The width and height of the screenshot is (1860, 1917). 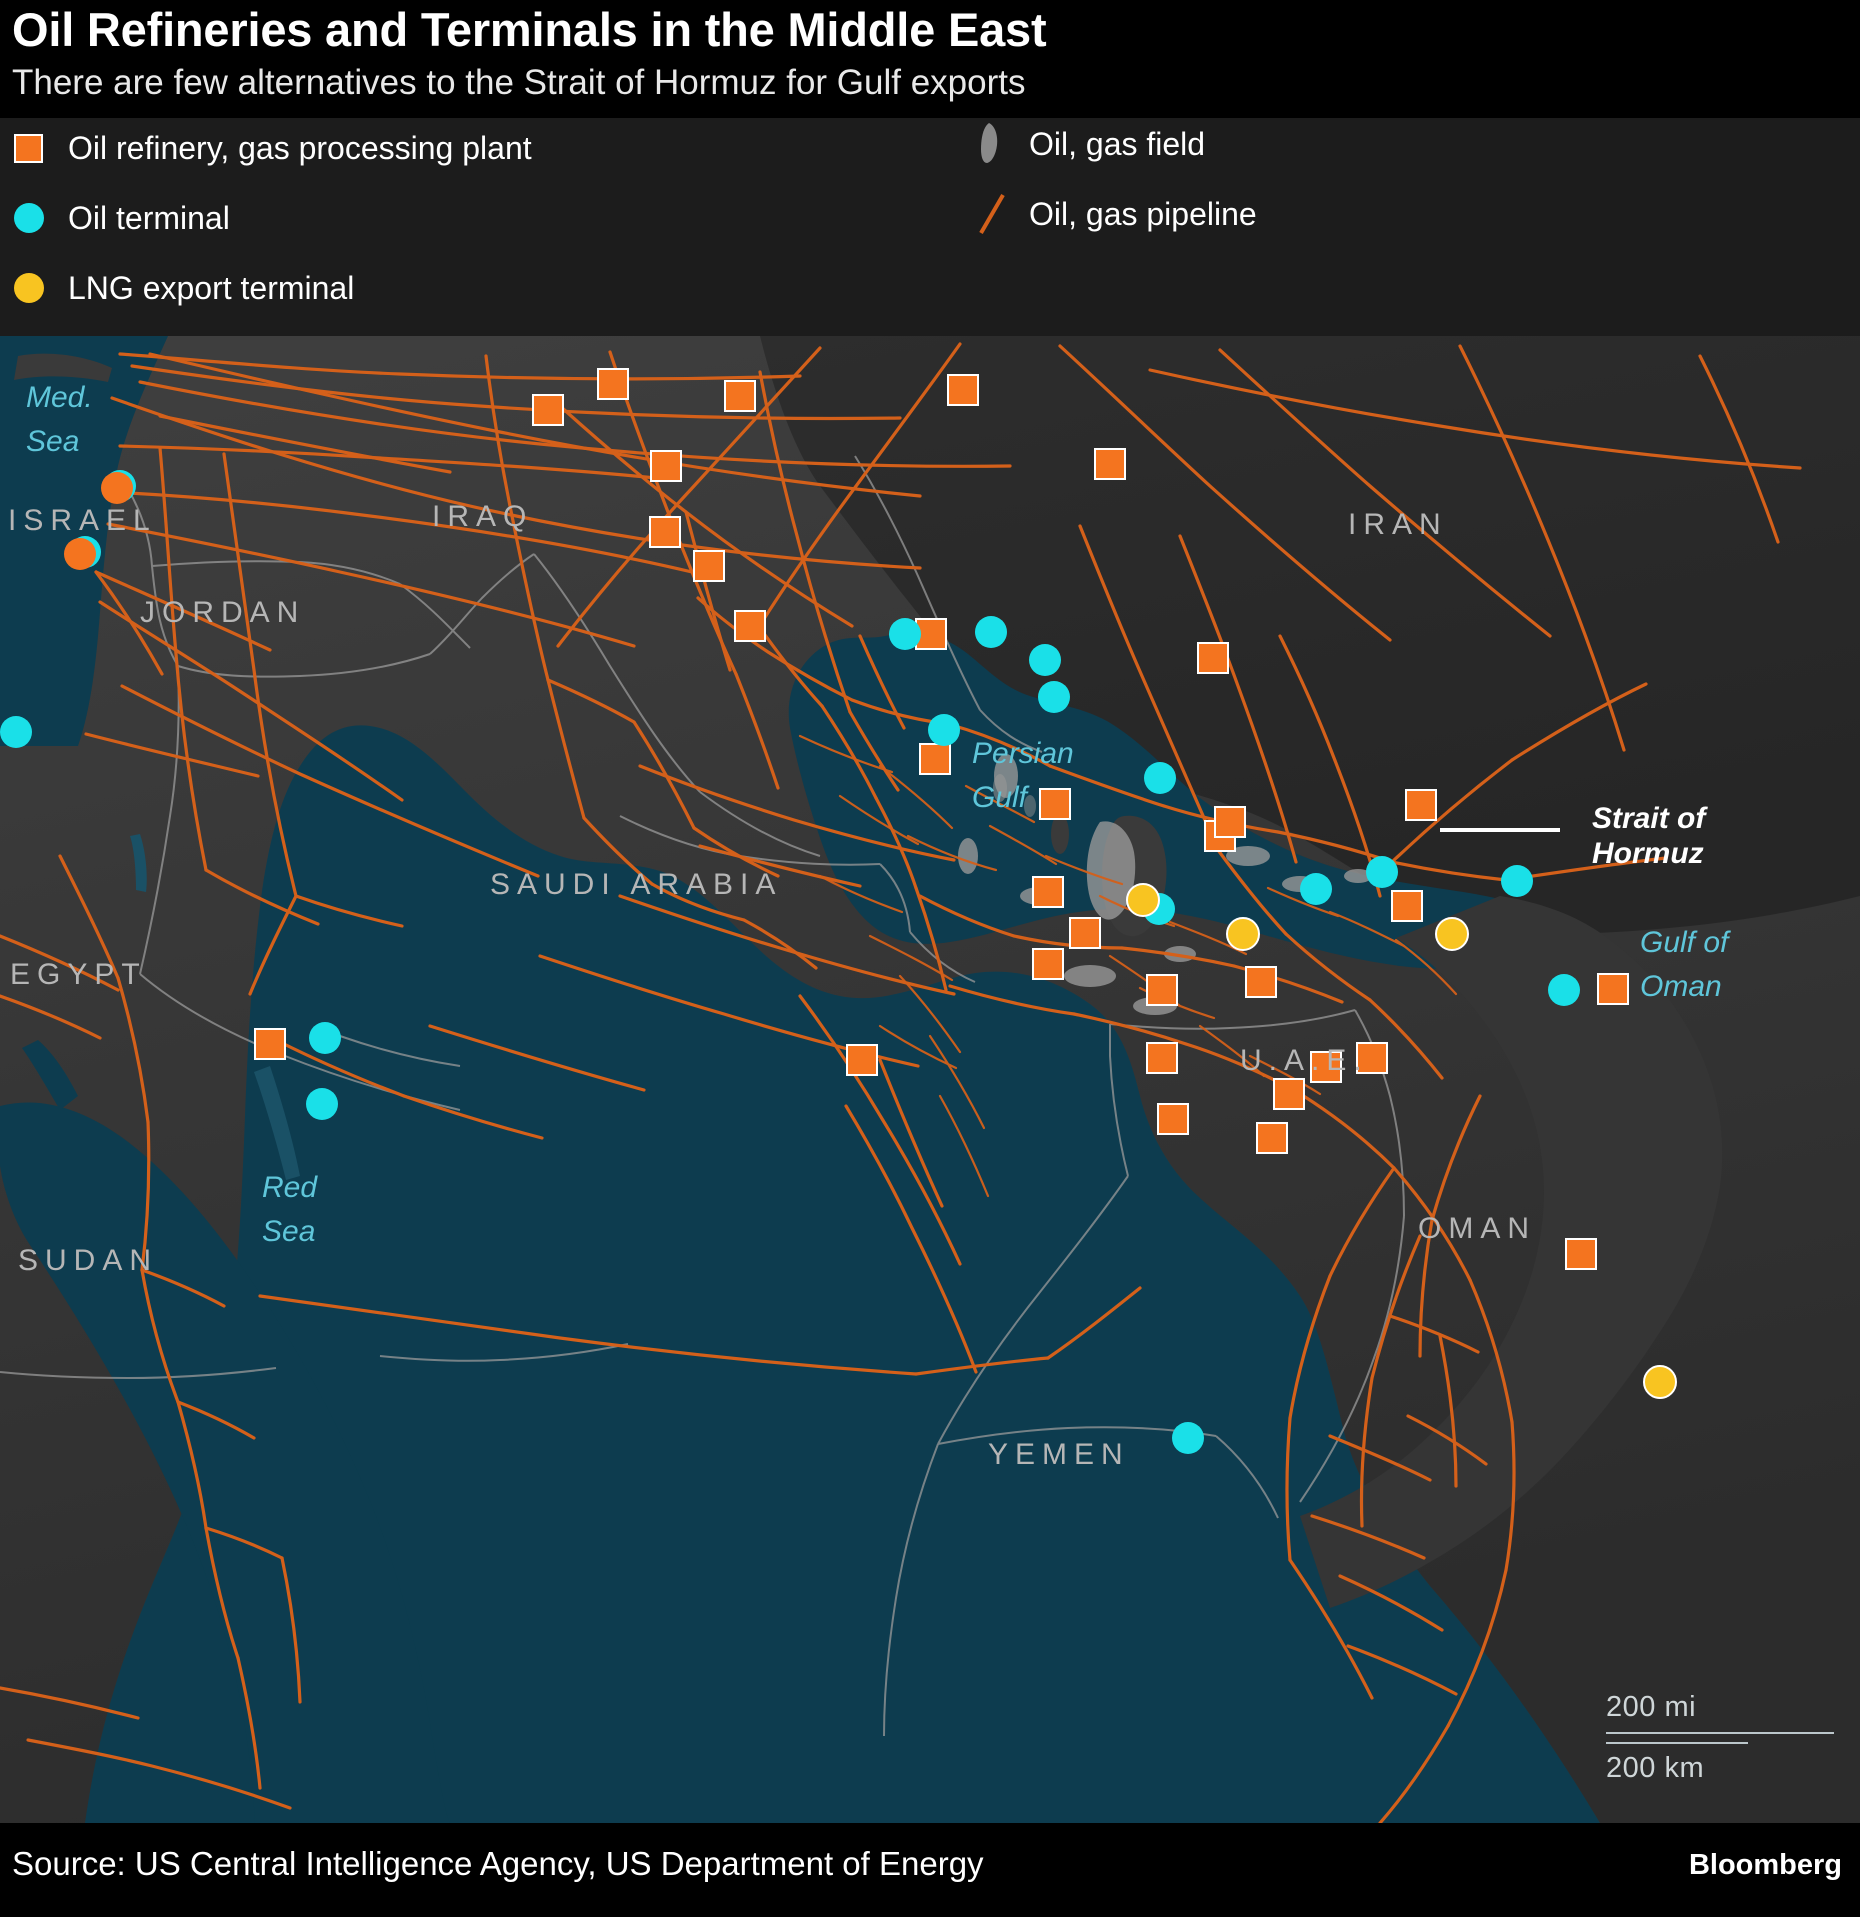 I want to click on legend-item-oil-gas-pipeline: Oil, gas pipeline, so click(x=1116, y=214).